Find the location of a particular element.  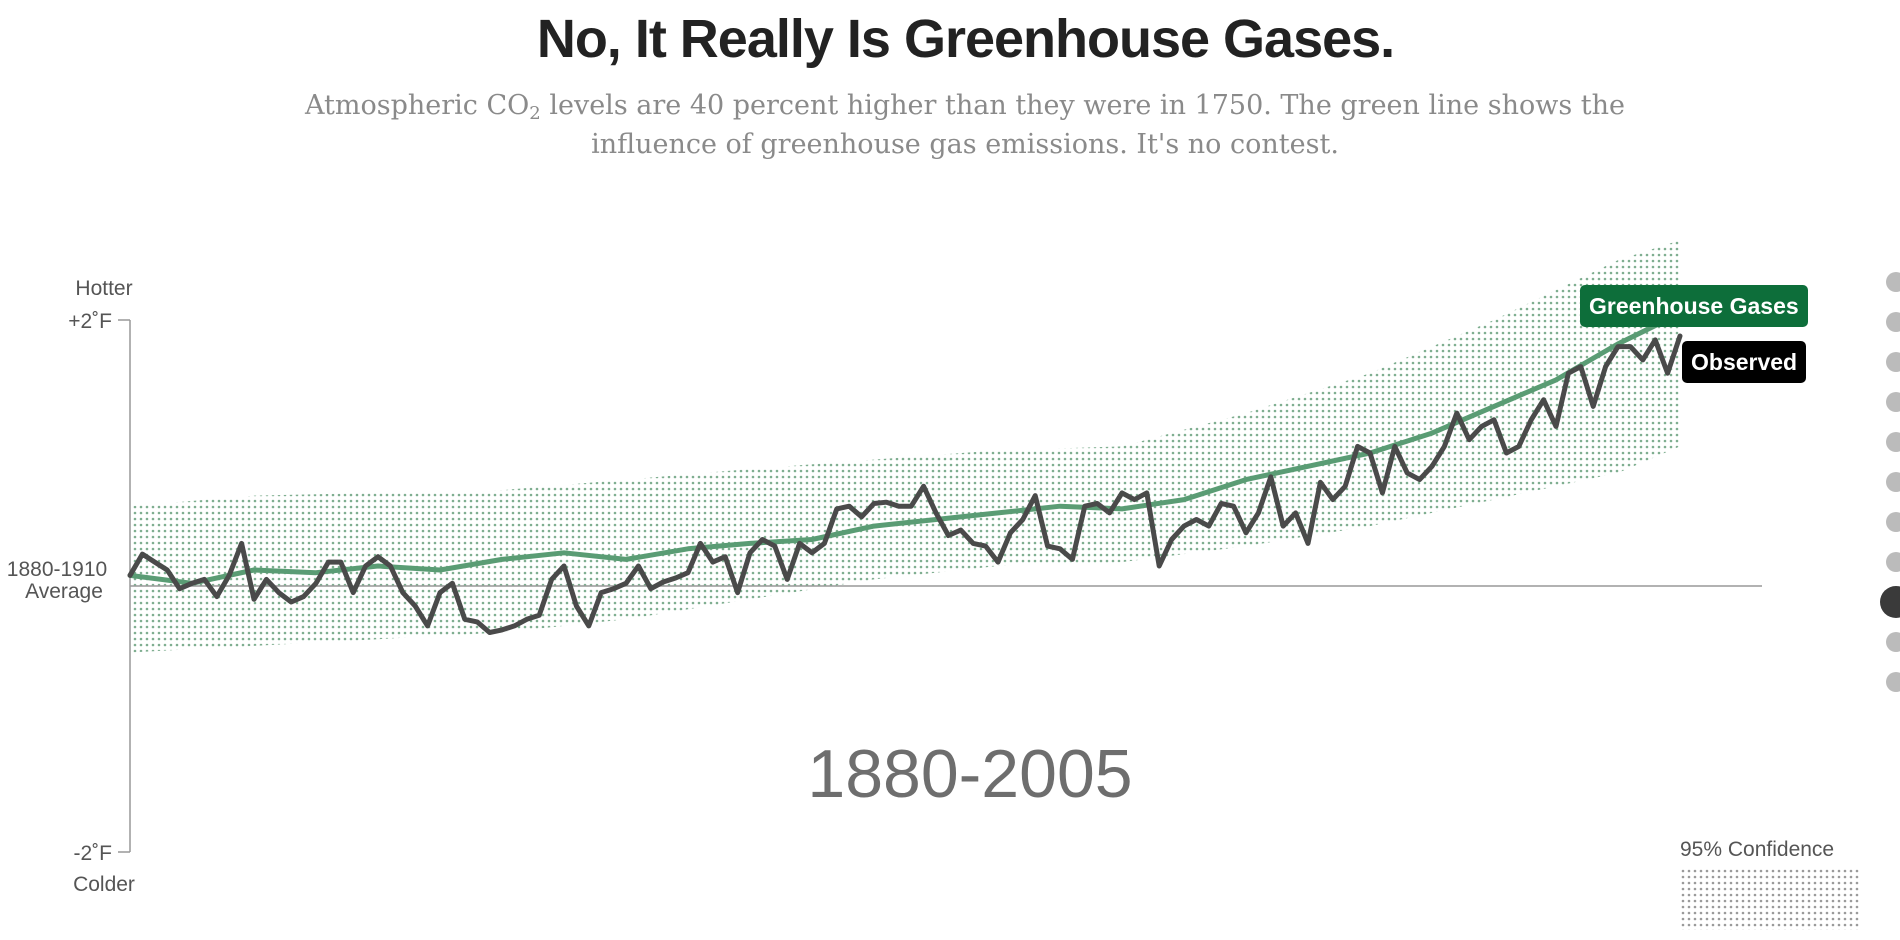

top-tick-label: +2˚F is located at coordinates (90, 321).